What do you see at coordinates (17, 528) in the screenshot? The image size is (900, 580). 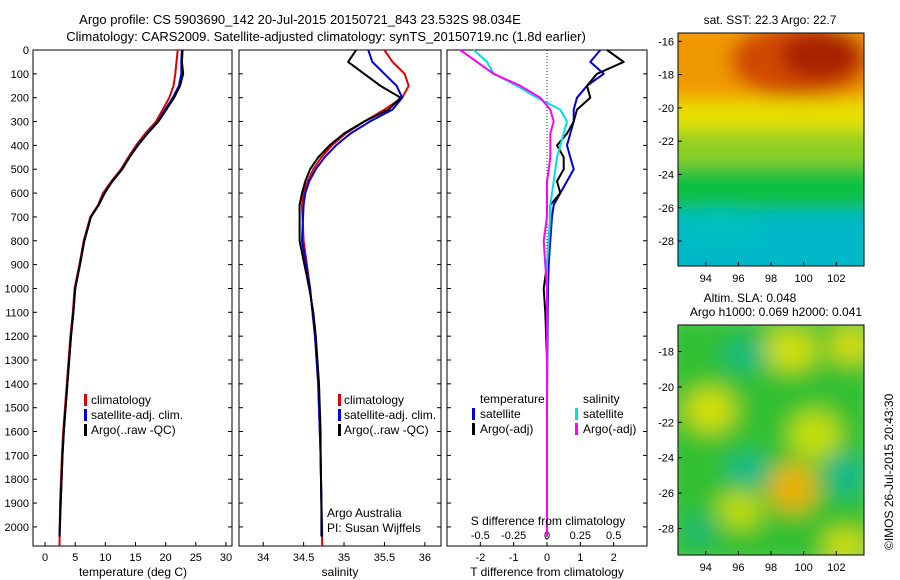 I see `y-tick-label: 2000` at bounding box center [17, 528].